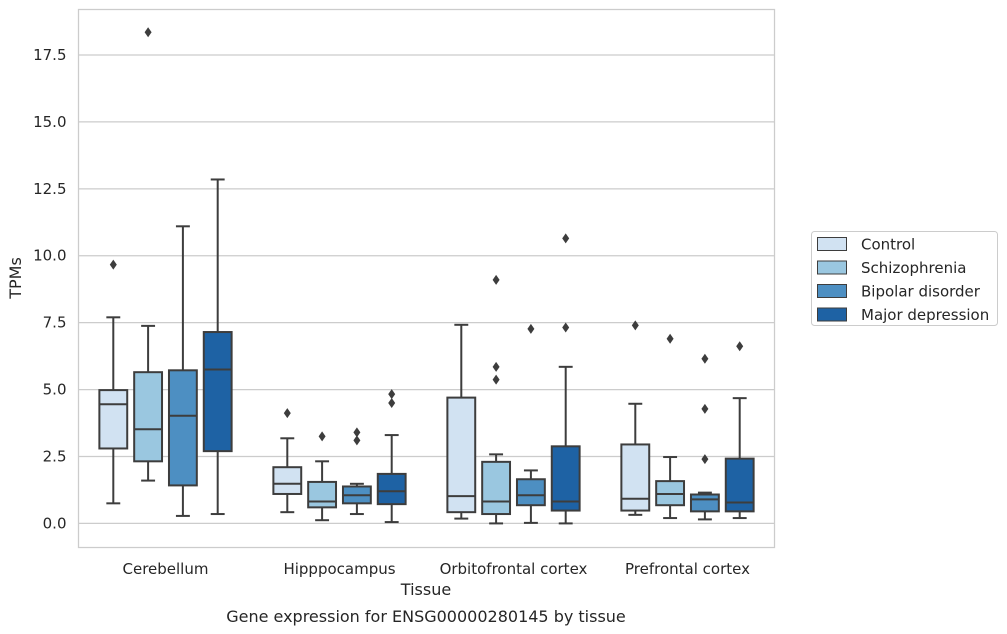  What do you see at coordinates (391, 456) in the screenshot?
I see `box-major-depression-hipppocampus` at bounding box center [391, 456].